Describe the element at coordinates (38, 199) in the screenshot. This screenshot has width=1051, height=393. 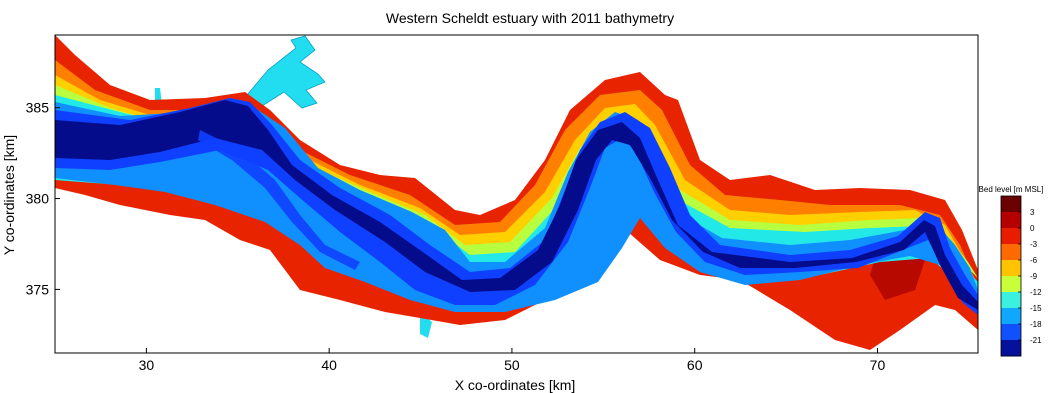
I see `y-tick-label: 380` at that location.